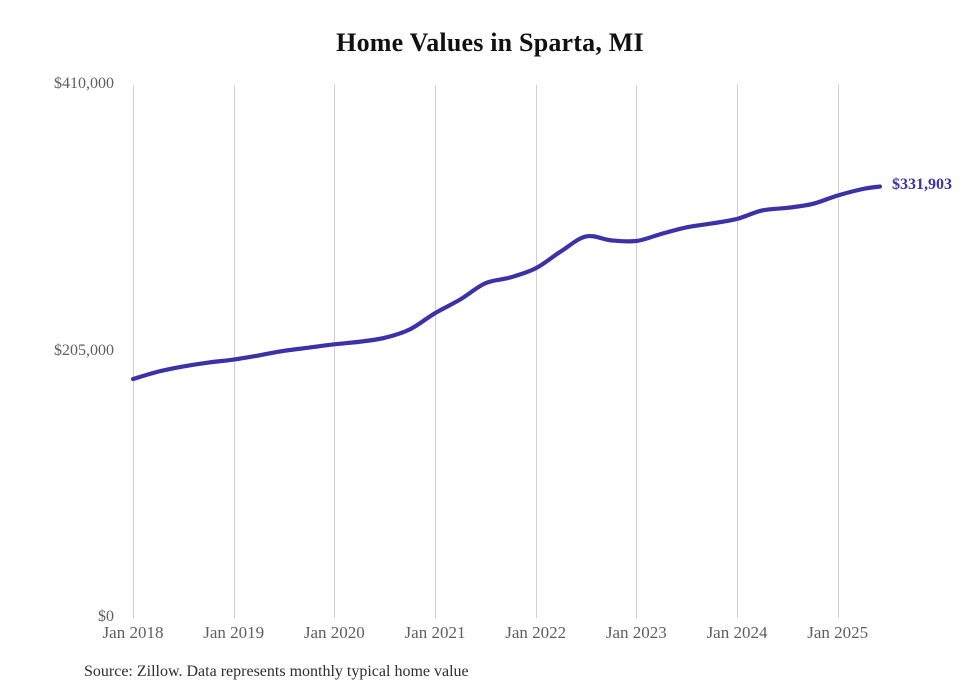 The image size is (980, 699). Describe the element at coordinates (922, 184) in the screenshot. I see `series-end-value-label: $331,903` at that location.